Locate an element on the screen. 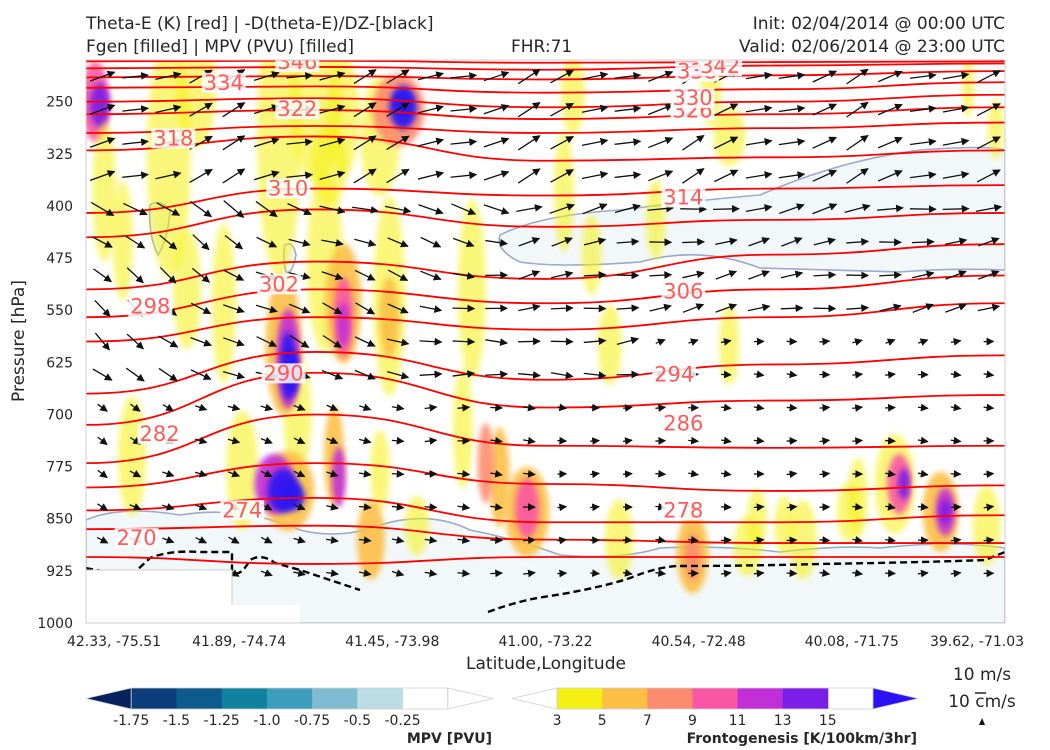 The image size is (1050, 750). theta-e-label: 314 is located at coordinates (683, 197).